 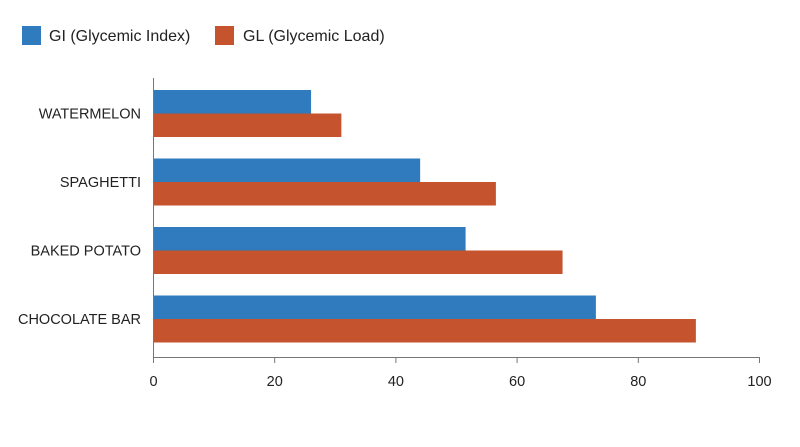 I want to click on x-tick-label: 20, so click(x=275, y=382).